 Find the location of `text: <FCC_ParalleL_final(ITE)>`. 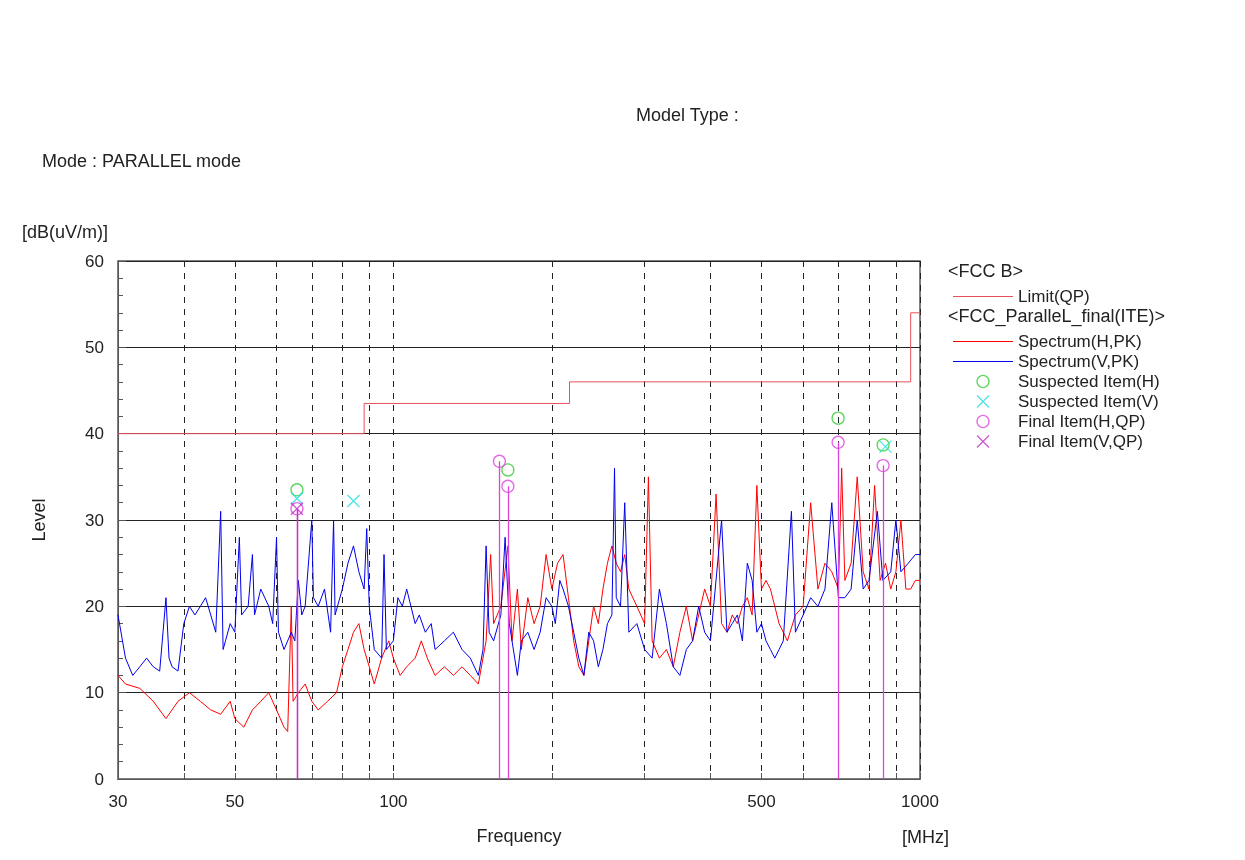

text: <FCC_ParalleL_final(ITE)> is located at coordinates (1057, 316).